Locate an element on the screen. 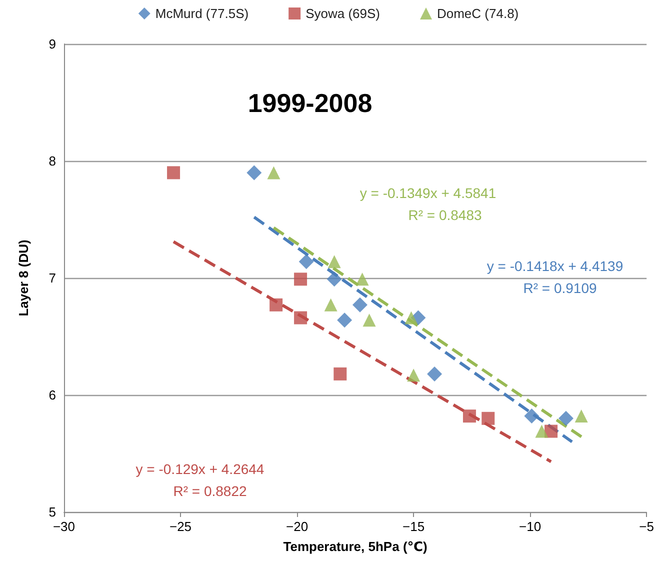 This screenshot has height=579, width=657. legend-label: Syowa (69S) is located at coordinates (343, 13).